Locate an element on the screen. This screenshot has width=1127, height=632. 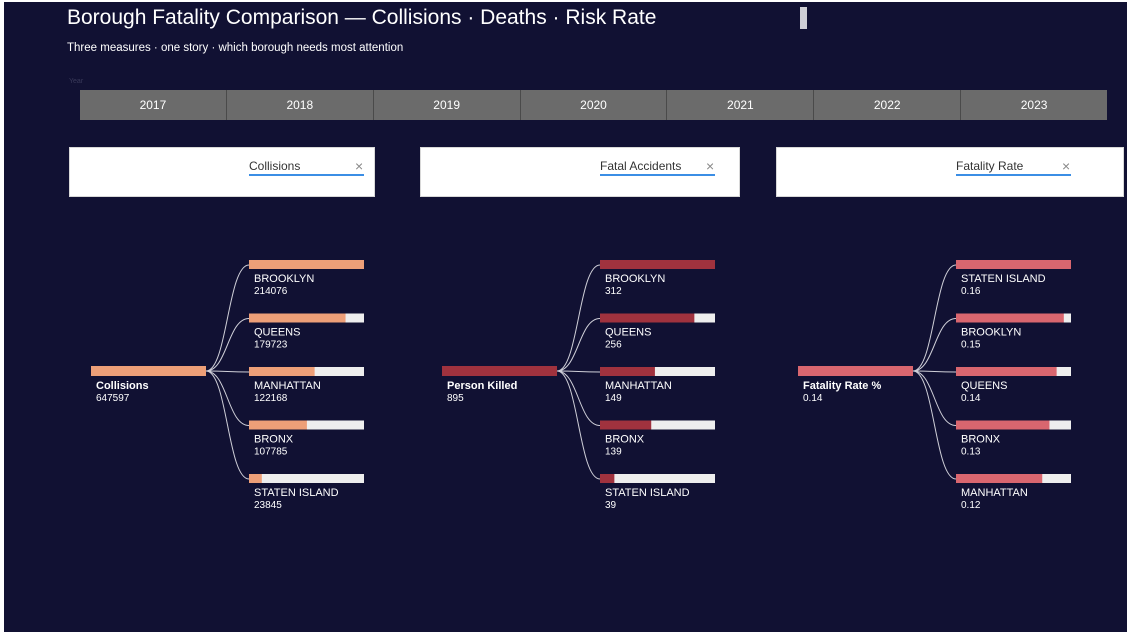
year-button-2017: 2017 is located at coordinates (153, 105).